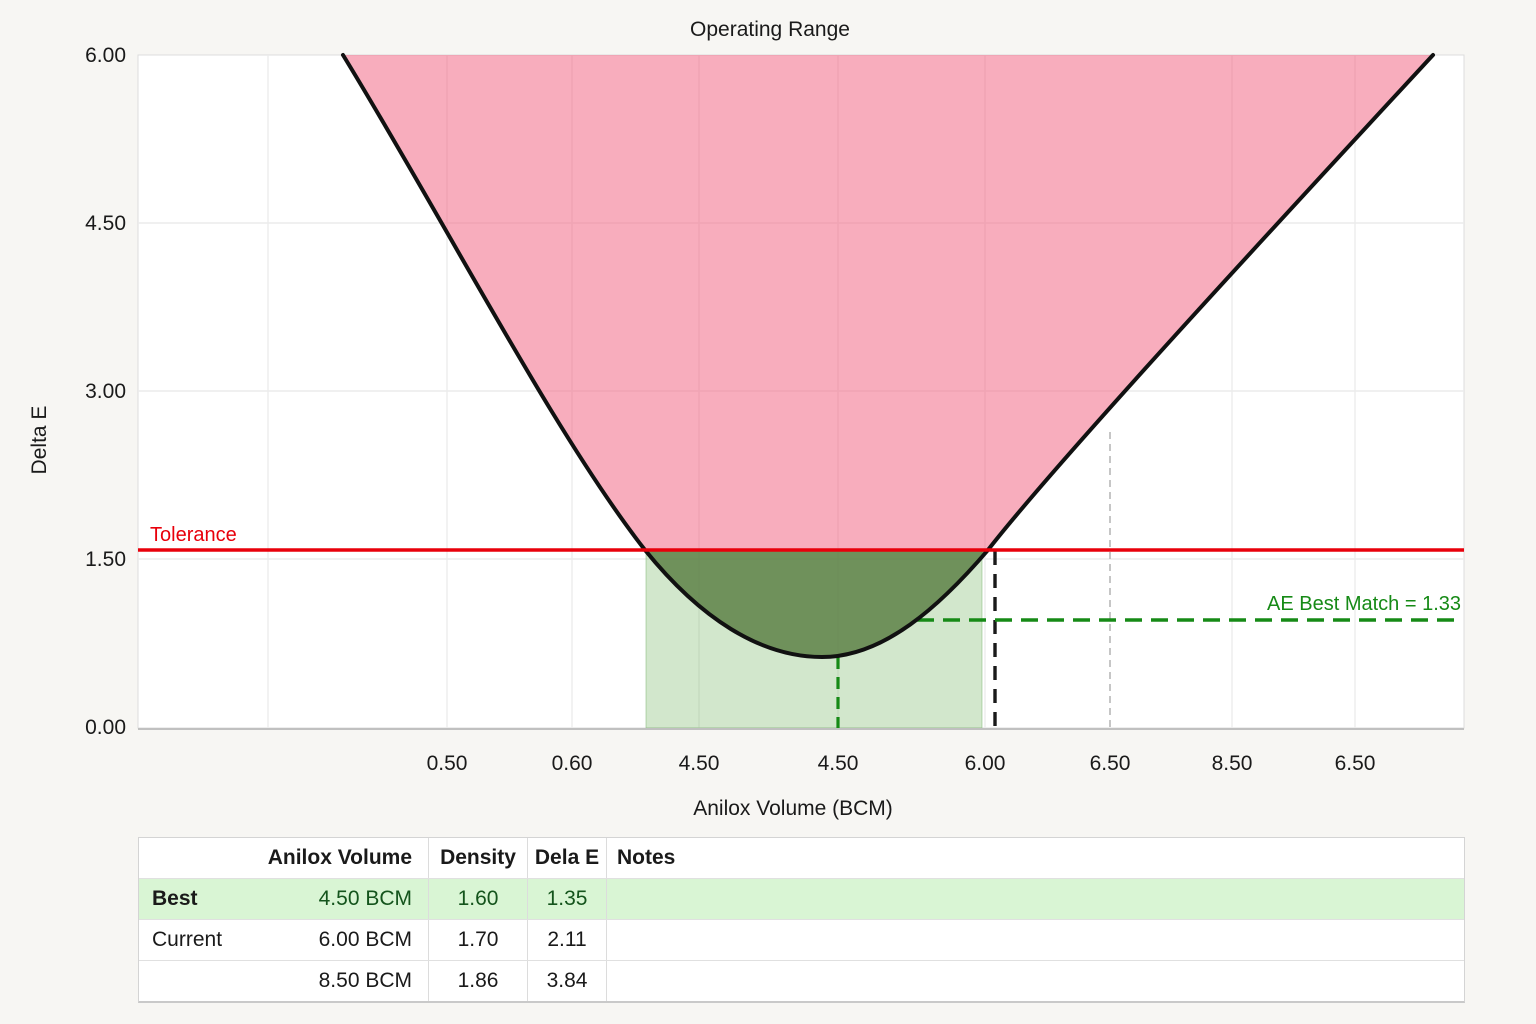  Describe the element at coordinates (195, 981) in the screenshot. I see `row-label` at that location.